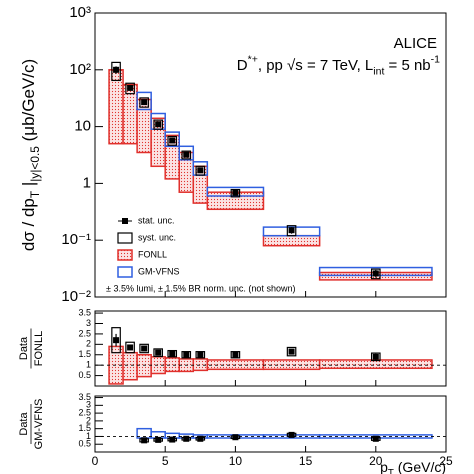 The image size is (474, 474). I want to click on y-tick-label: 10, so click(82, 126).